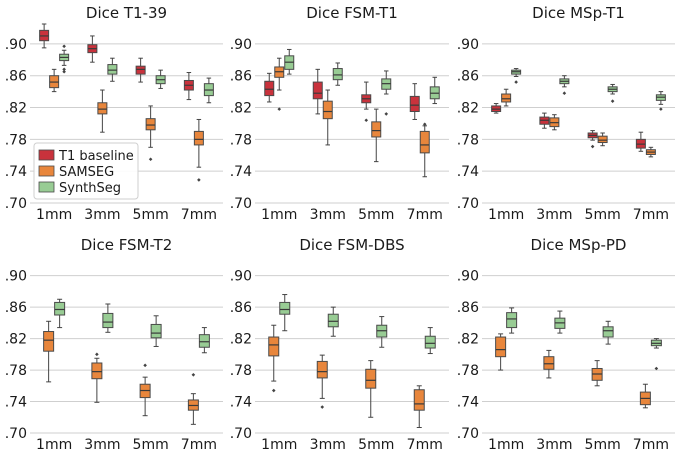 The height and width of the screenshot is (455, 676). Describe the element at coordinates (352, 13) in the screenshot. I see `chart-title: Dice FSM-T1` at that location.